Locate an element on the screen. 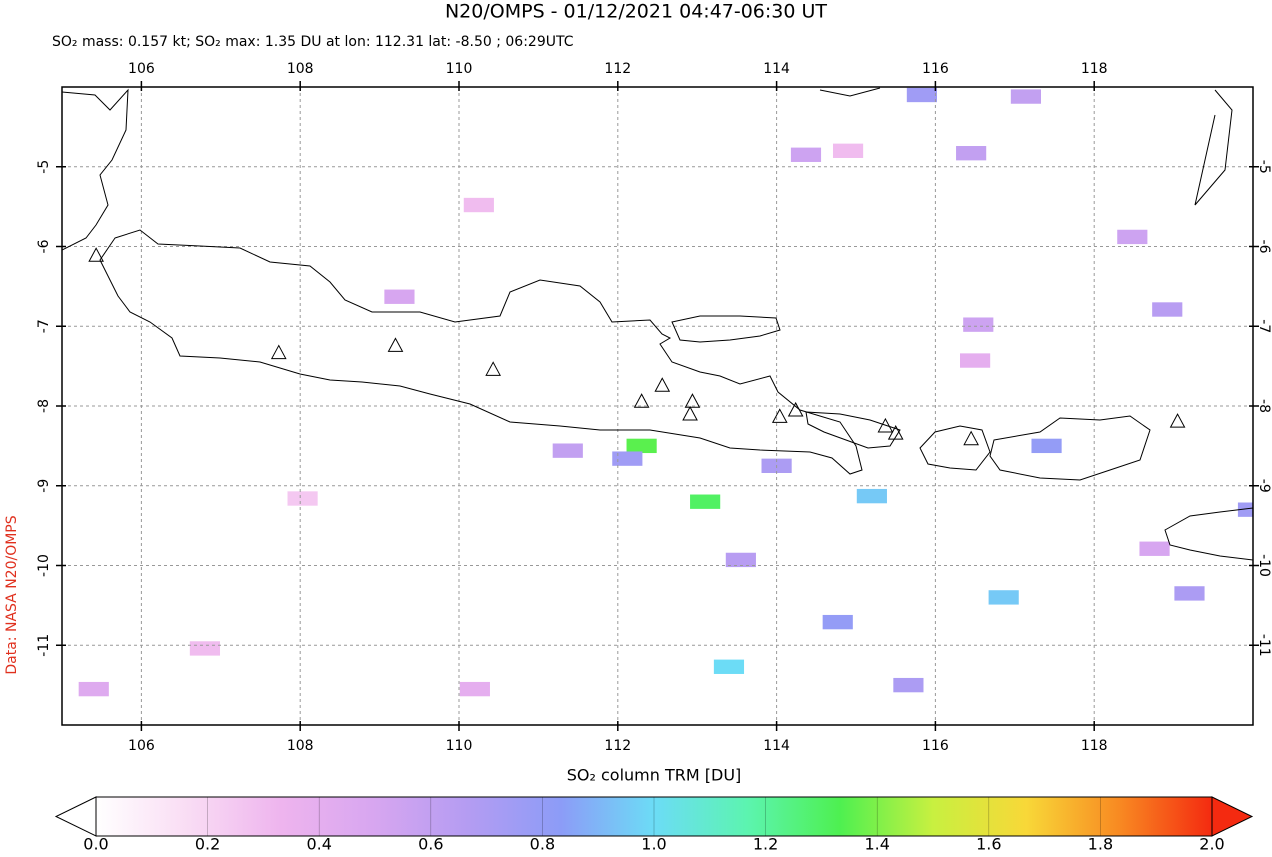  colorbar-label: SO₂ column TRM [DU] is located at coordinates (654, 775).